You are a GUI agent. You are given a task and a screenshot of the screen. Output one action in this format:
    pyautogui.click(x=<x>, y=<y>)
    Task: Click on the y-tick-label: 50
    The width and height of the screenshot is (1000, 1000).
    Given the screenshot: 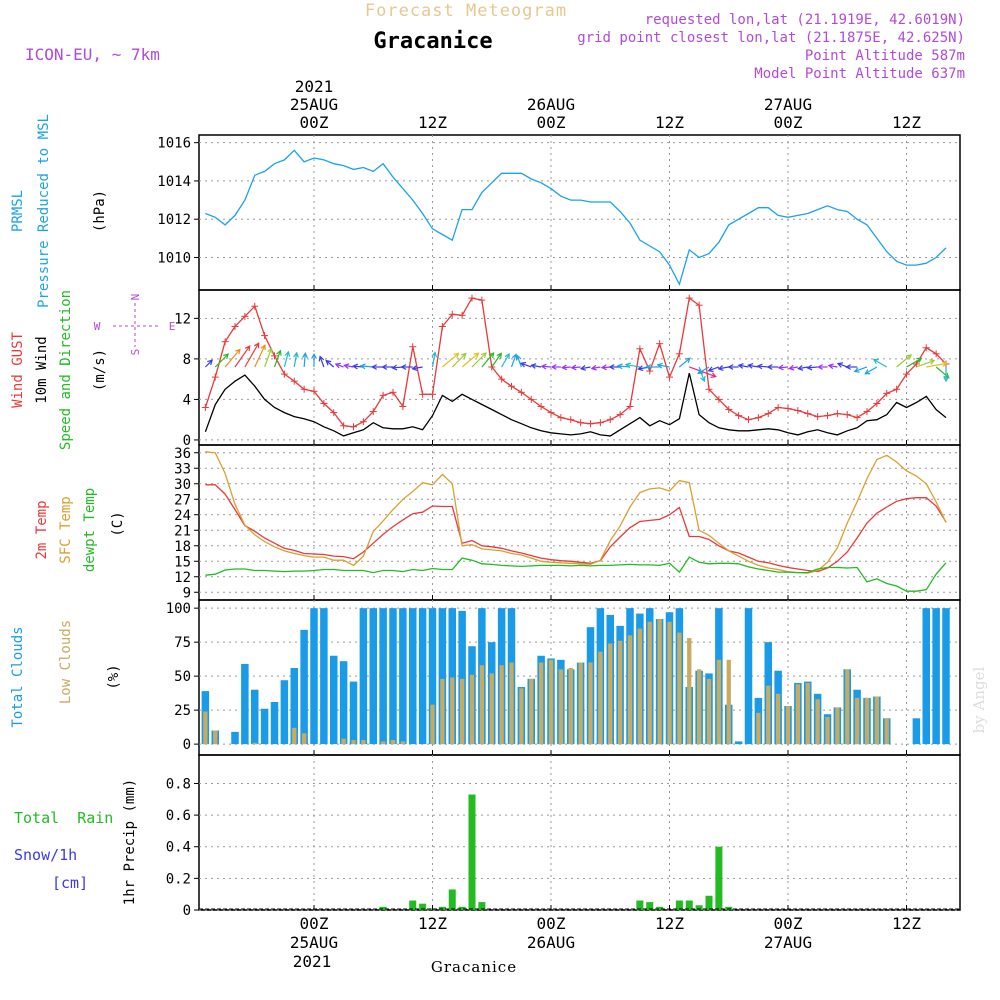 What is the action you would take?
    pyautogui.click(x=182, y=677)
    